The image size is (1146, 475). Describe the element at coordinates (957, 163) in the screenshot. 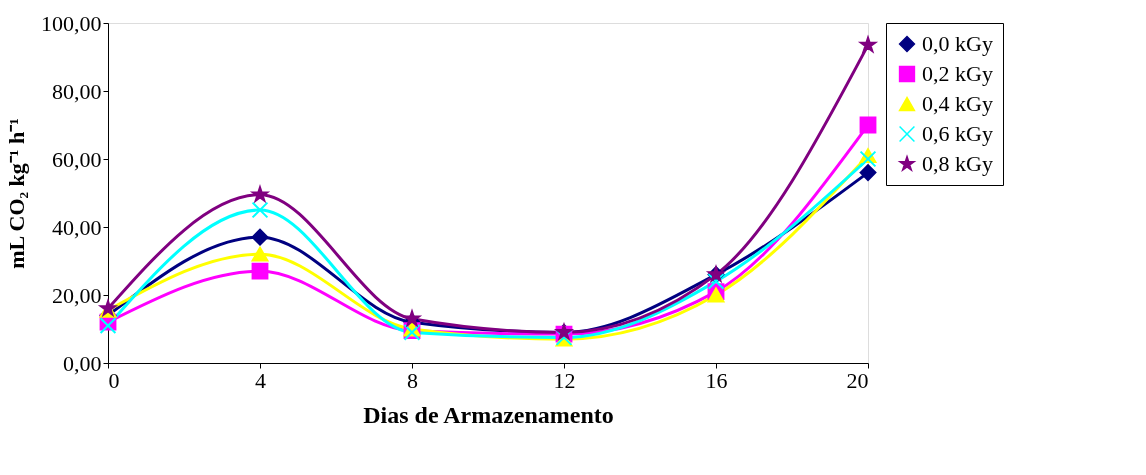

I see `legend-label: 0,8 kGy` at that location.